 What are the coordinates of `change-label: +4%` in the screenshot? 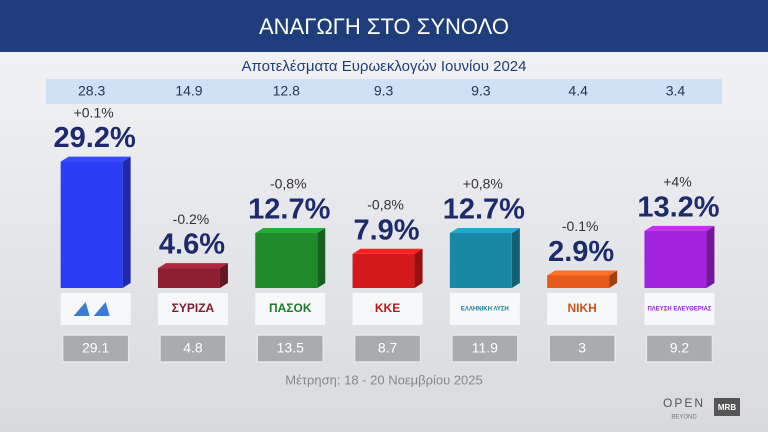 It's located at (677, 182).